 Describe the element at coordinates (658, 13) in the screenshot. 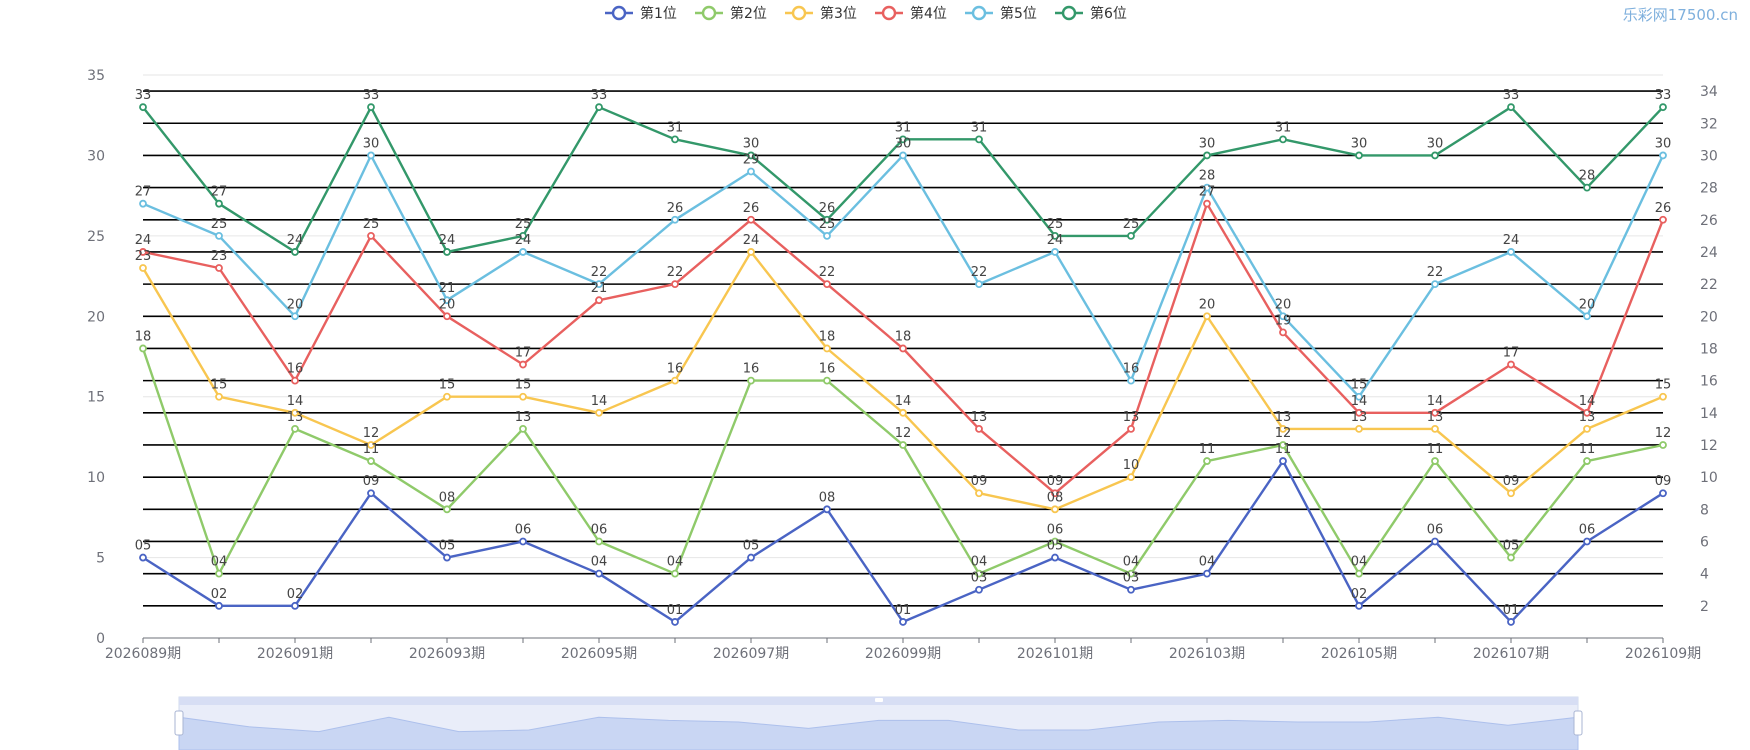

I see `legend-label: 第1位` at that location.